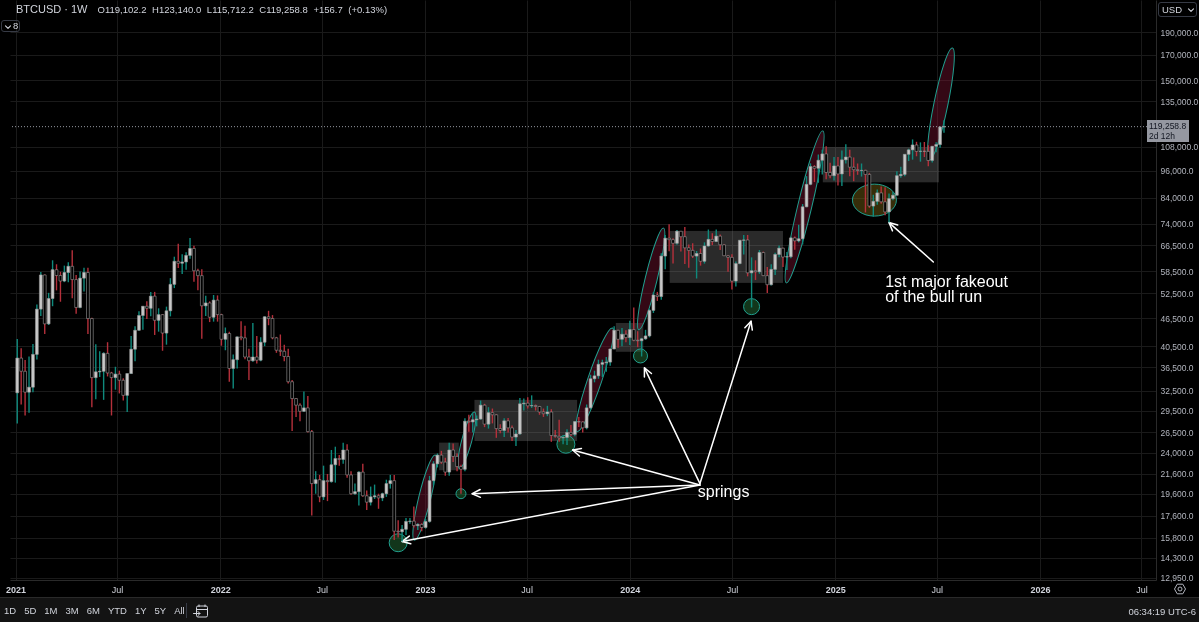 This screenshot has height=622, width=1199. What do you see at coordinates (16, 25) in the screenshot?
I see `annotation: 8` at bounding box center [16, 25].